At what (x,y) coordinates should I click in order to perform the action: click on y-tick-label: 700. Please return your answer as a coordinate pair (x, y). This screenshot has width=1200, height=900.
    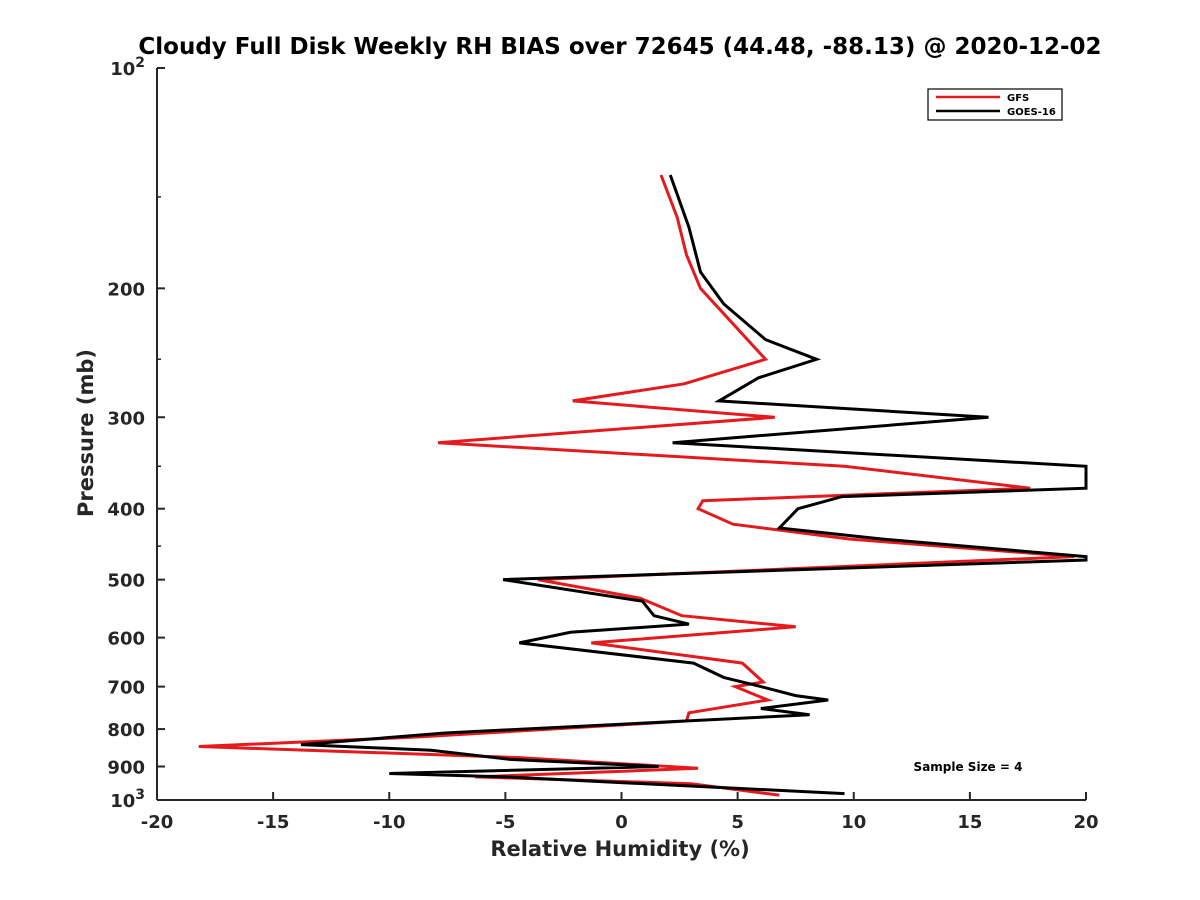
    Looking at the image, I should click on (126, 688).